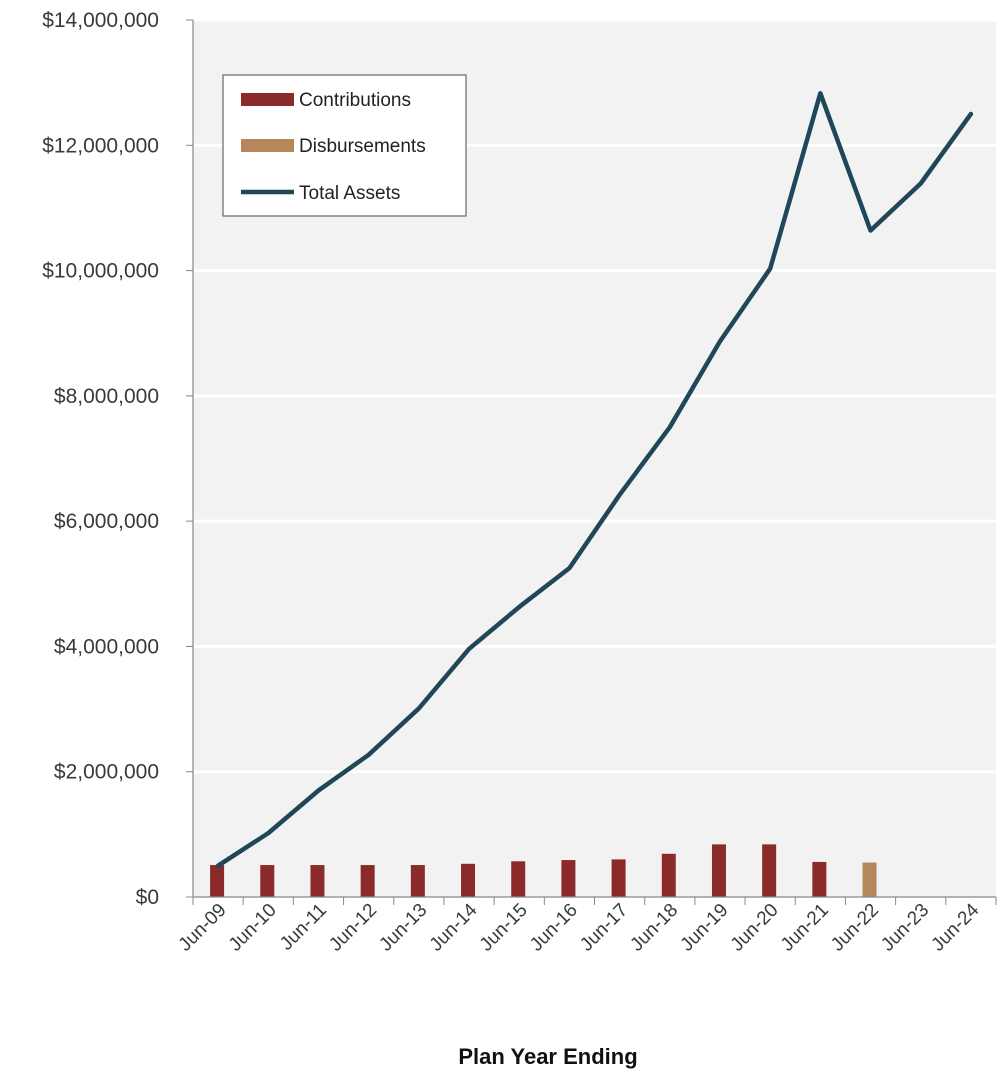 The width and height of the screenshot is (1006, 1073). What do you see at coordinates (253, 928) in the screenshot?
I see `x-tick-label: Jun-10` at bounding box center [253, 928].